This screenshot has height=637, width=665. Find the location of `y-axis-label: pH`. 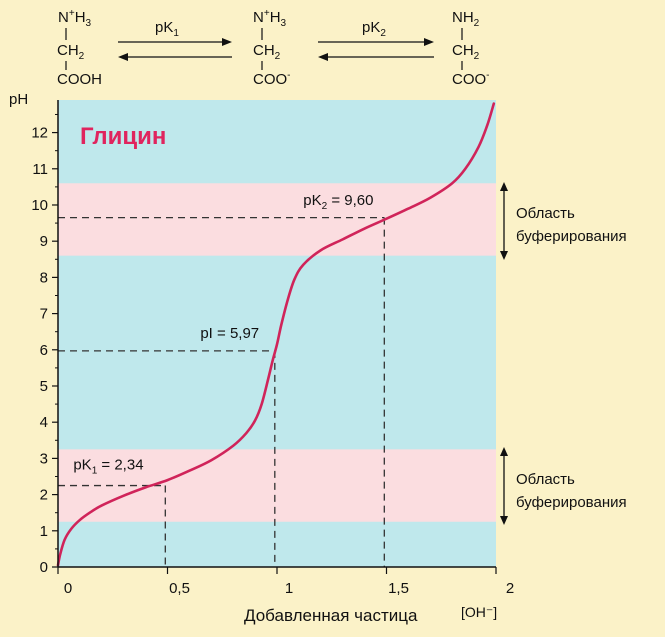

y-axis-label: pH is located at coordinates (18, 99).